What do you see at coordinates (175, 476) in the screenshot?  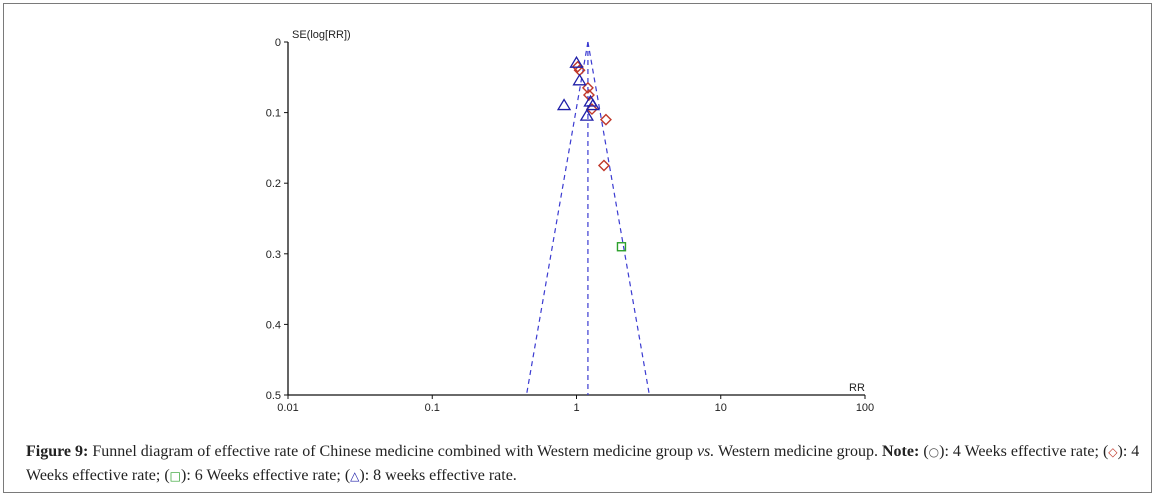 I see `square-icon: □` at bounding box center [175, 476].